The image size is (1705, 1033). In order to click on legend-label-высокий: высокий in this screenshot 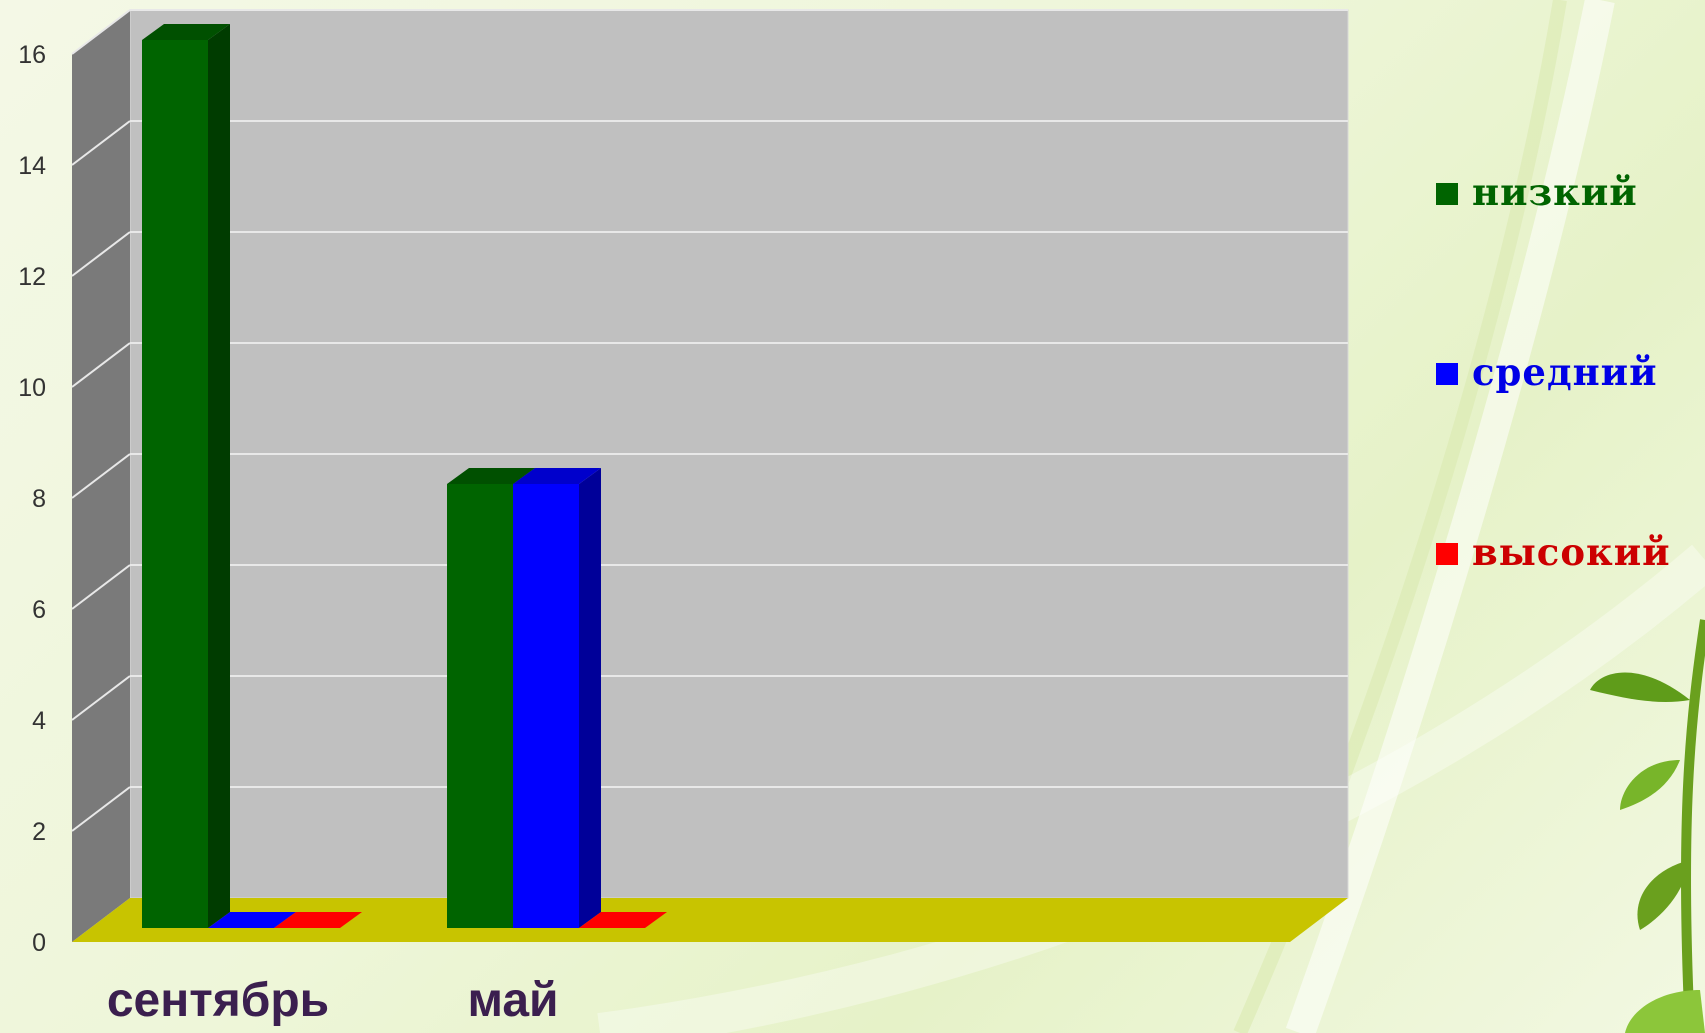, I will do `click(1571, 552)`.